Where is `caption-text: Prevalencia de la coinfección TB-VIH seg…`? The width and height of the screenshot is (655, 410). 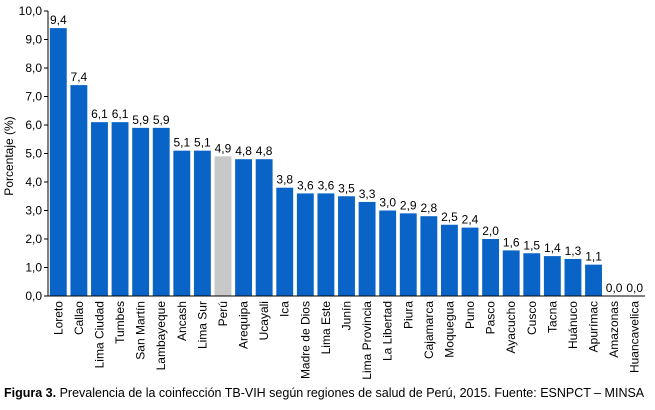
caption-text: Prevalencia de la coinfección TB-VIH seg… is located at coordinates (350, 393).